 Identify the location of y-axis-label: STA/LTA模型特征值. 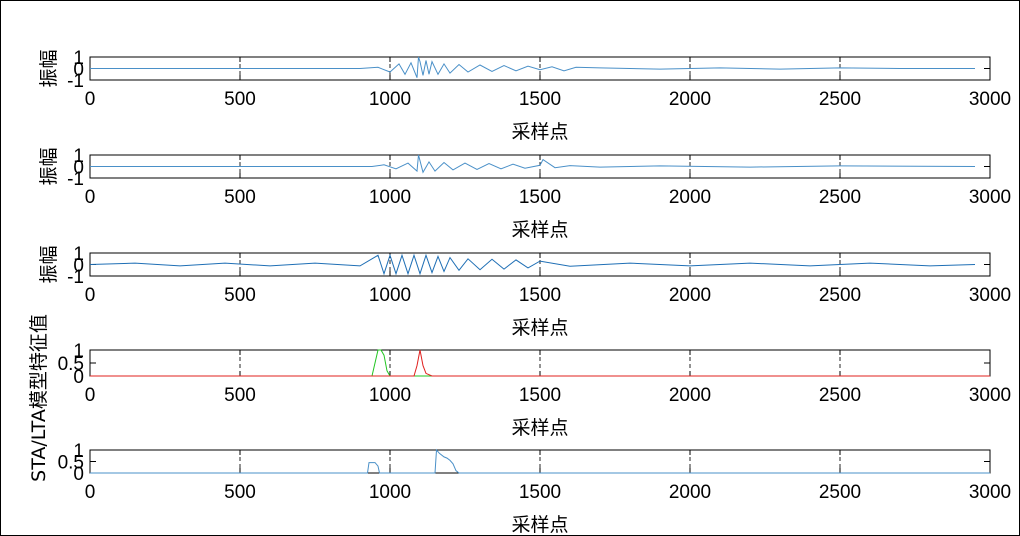
(39, 398).